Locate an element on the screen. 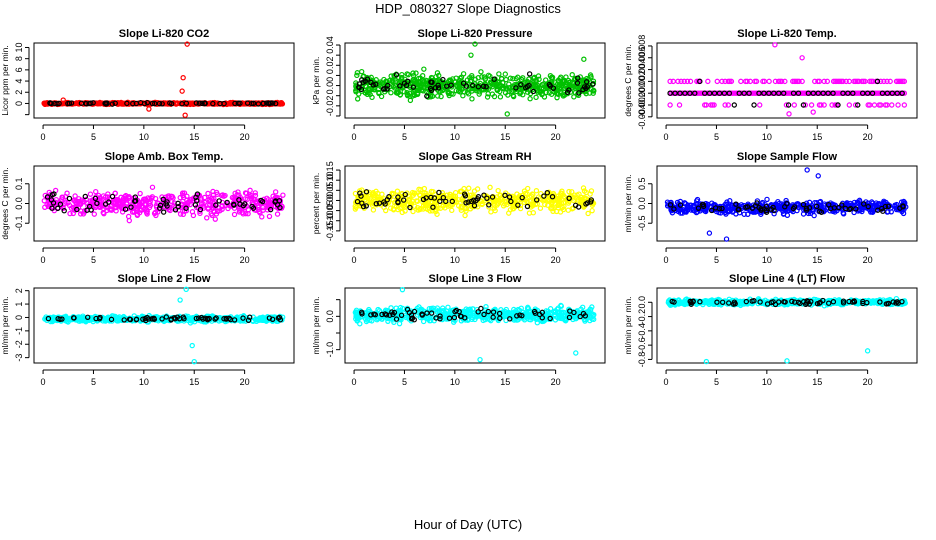 This screenshot has height=540, width=936. y-axis-label: percent per min. is located at coordinates (316, 203).